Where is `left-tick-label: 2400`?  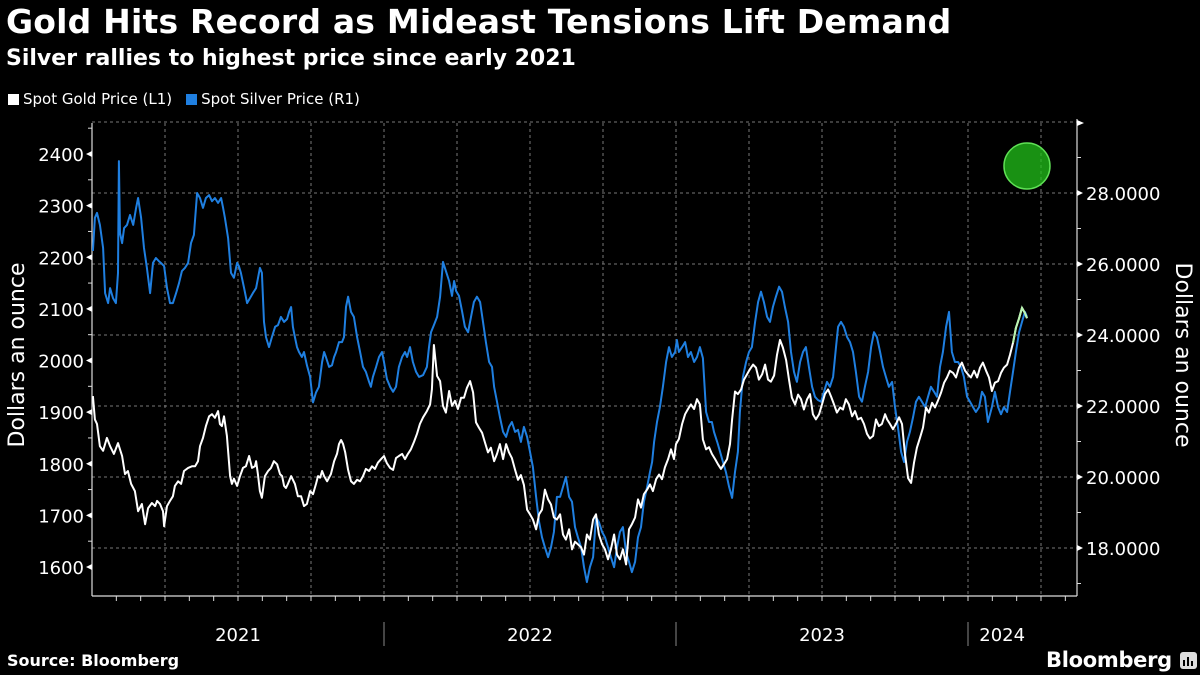 left-tick-label: 2400 is located at coordinates (61, 155).